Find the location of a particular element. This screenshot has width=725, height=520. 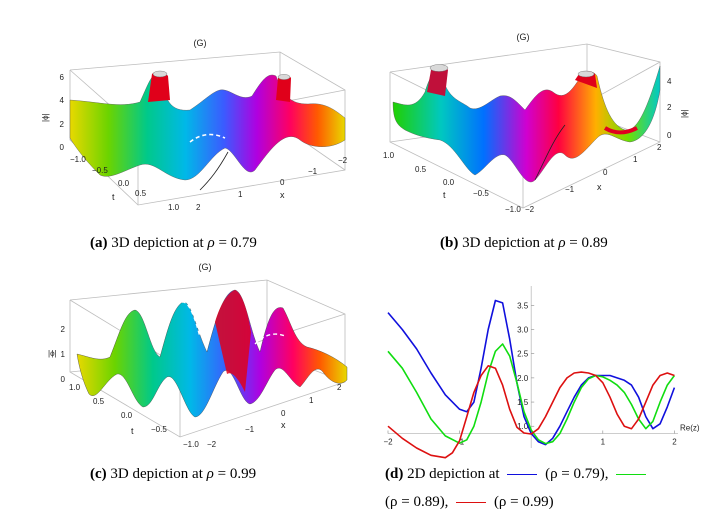

panel-c-x-ticks: −2 −1 0 1 2 x is located at coordinates (274, 416).